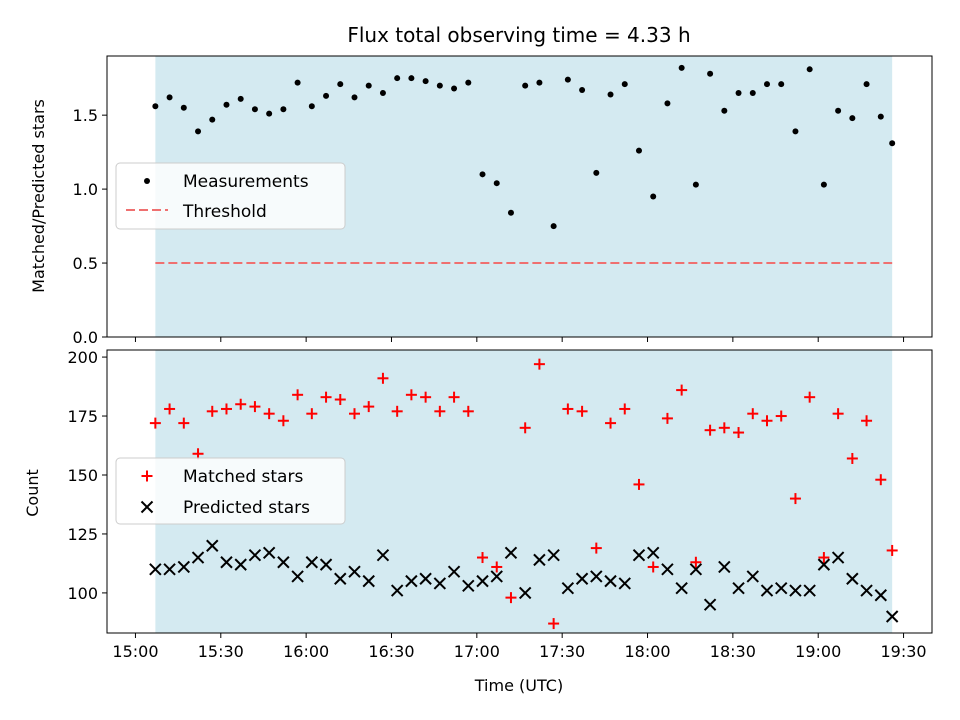 Image resolution: width=960 pixels, height=720 pixels. What do you see at coordinates (221, 651) in the screenshot?
I see `x-tick-label: 15:30` at bounding box center [221, 651].